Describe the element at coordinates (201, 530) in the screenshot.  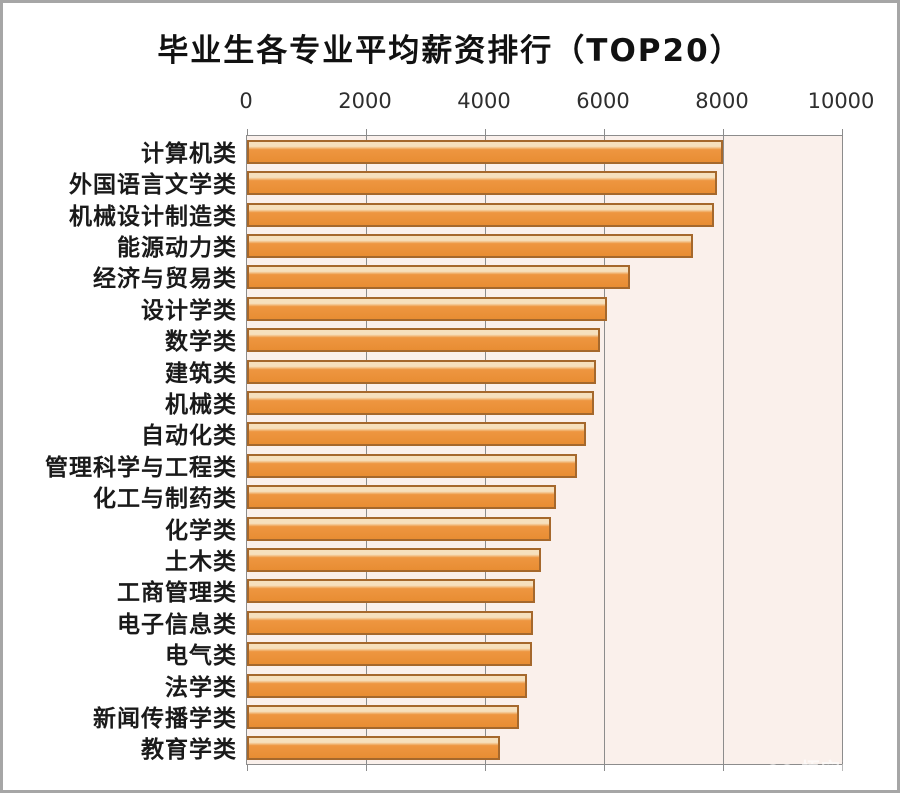
I see `category-label: 化学类` at that location.